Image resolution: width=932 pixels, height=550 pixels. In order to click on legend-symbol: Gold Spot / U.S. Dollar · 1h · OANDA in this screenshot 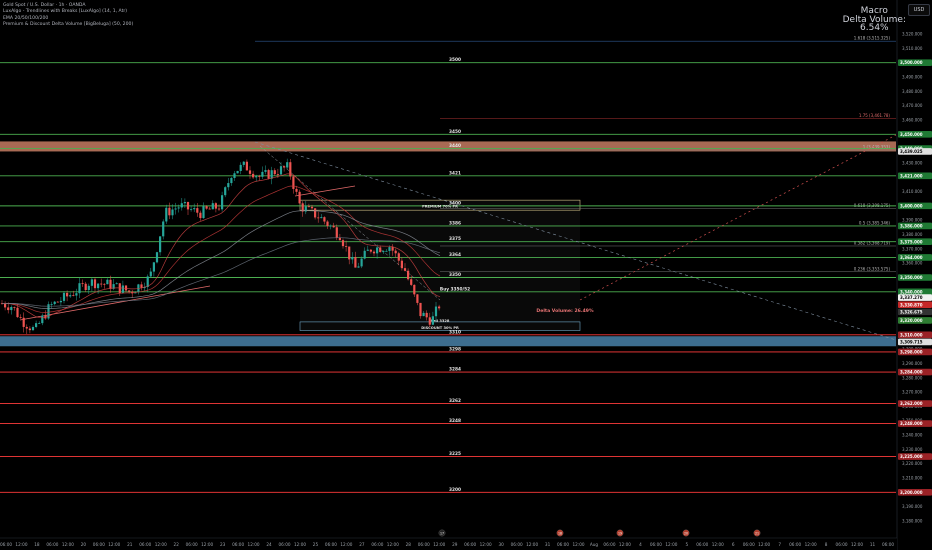, I will do `click(44, 5)`.